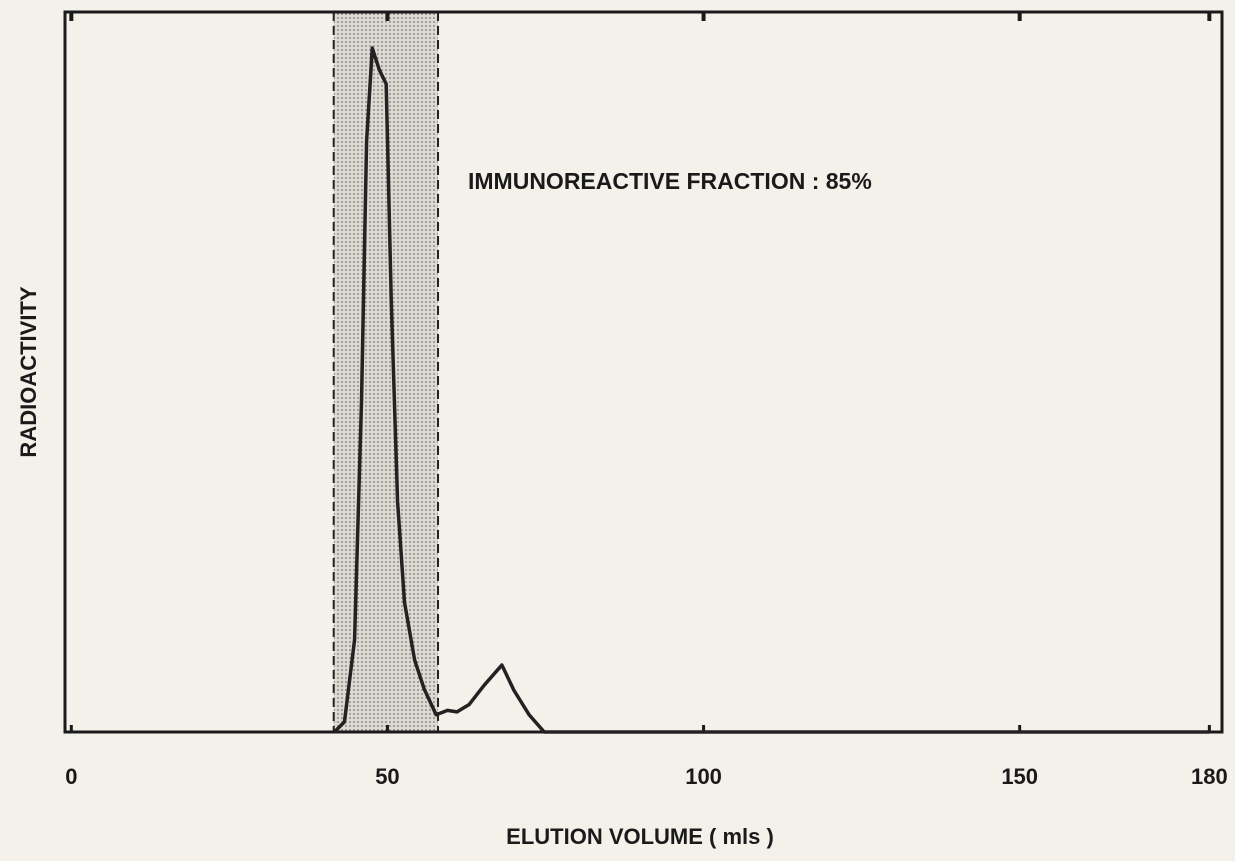  Describe the element at coordinates (703, 776) in the screenshot. I see `x-tick-label: 100` at that location.